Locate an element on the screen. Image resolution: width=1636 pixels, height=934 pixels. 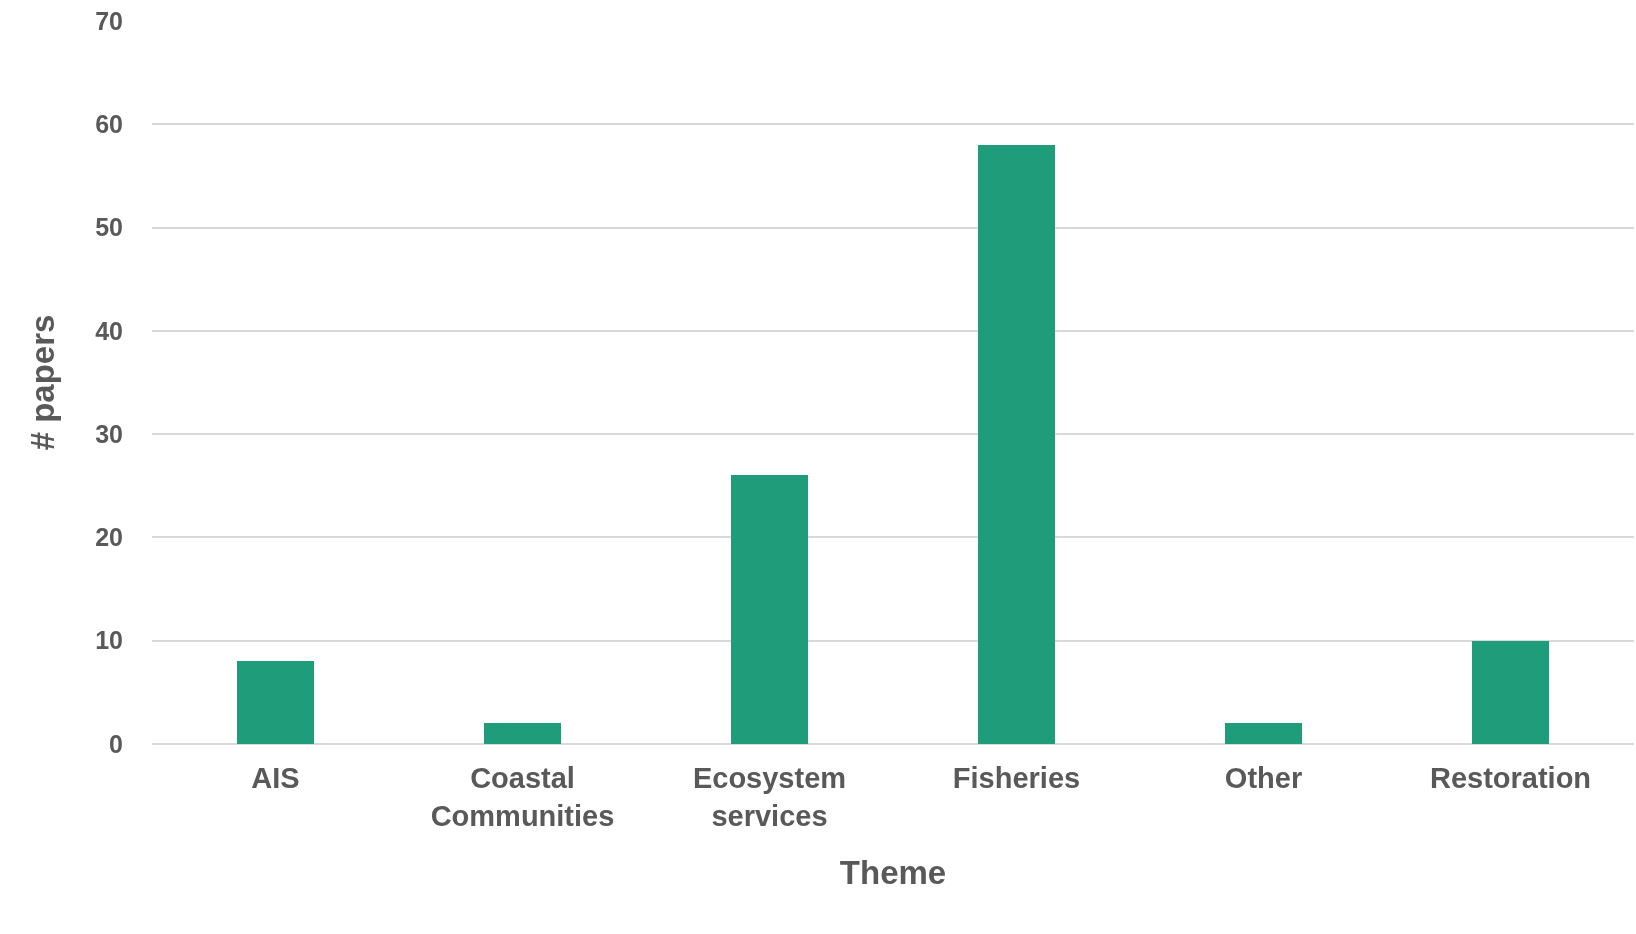
x-axis-title: Theme is located at coordinates (893, 873).